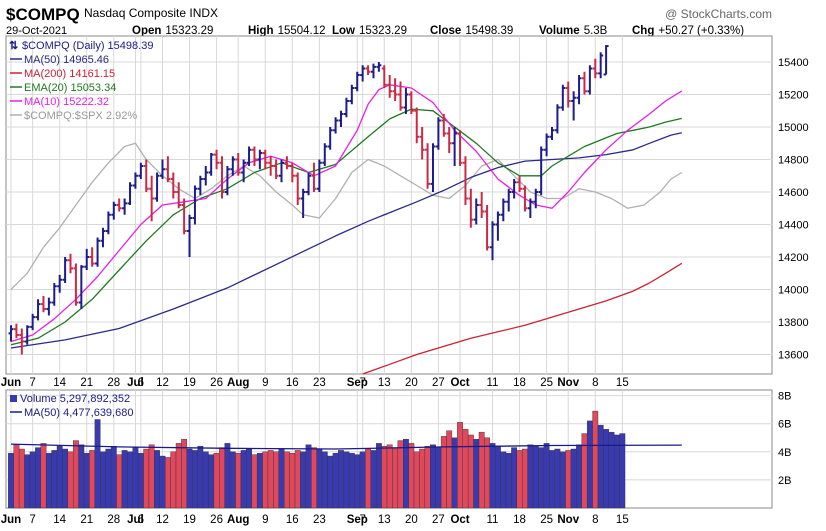 This screenshot has width=826, height=531. What do you see at coordinates (793, 291) in the screenshot?
I see `price-tick-label: 14000` at bounding box center [793, 291].